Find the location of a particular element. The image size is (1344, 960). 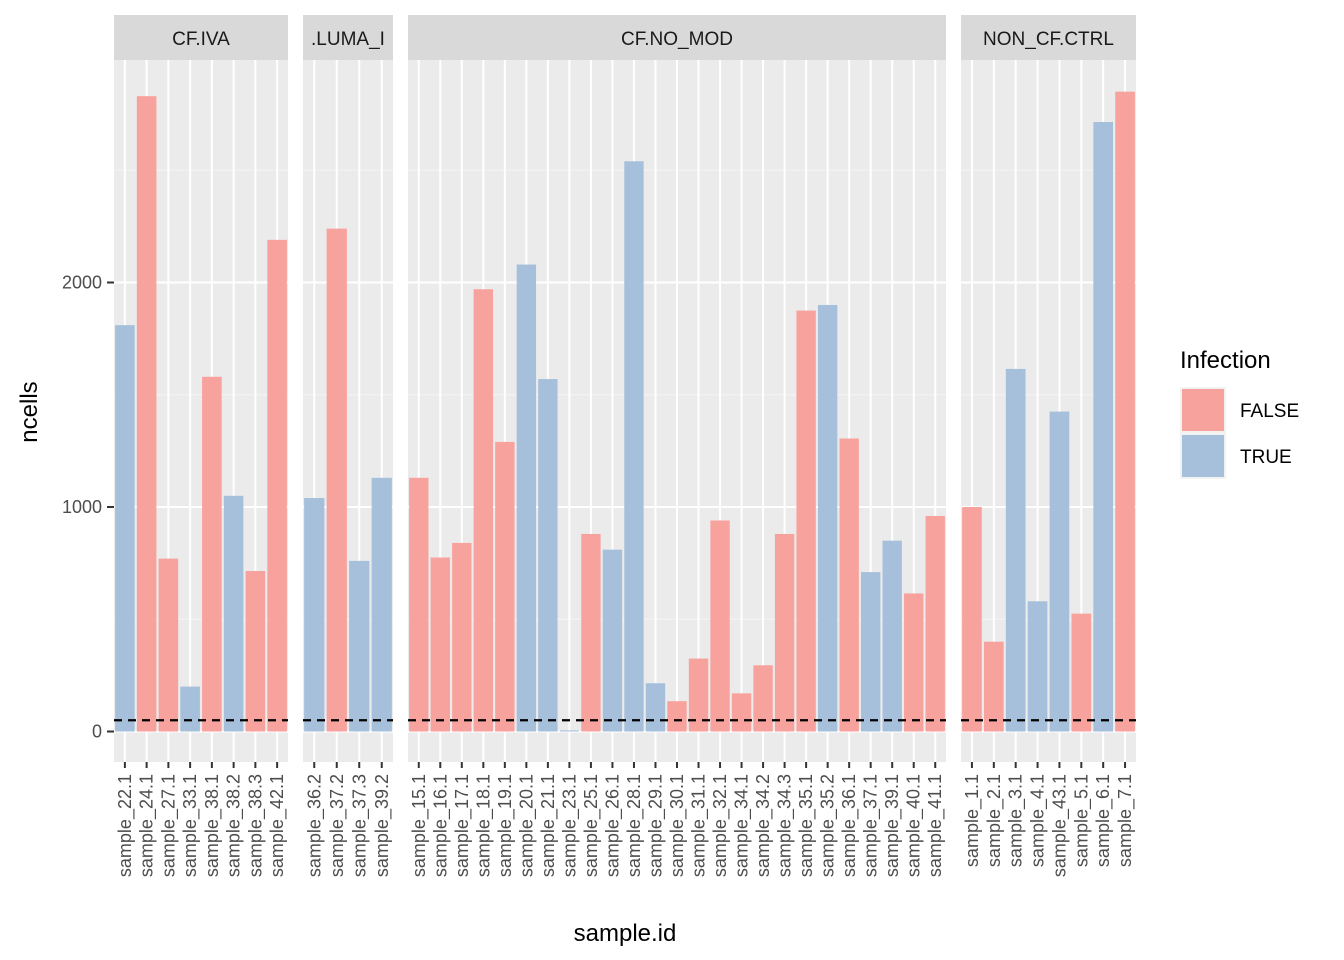

bar-sample_2.1 is located at coordinates (993, 686).